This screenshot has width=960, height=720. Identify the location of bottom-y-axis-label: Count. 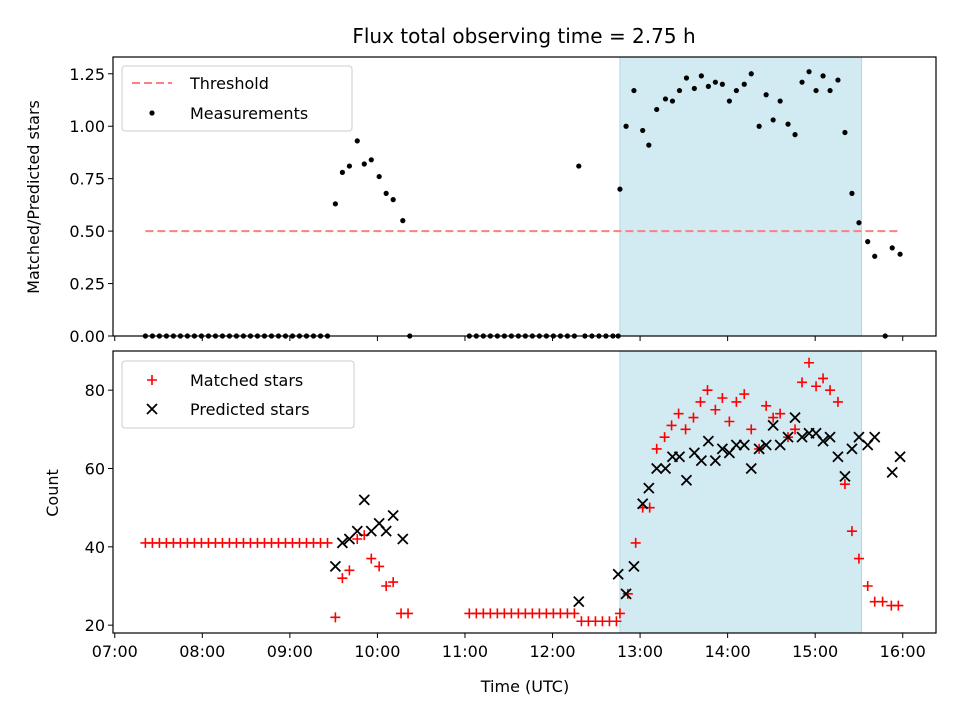
(52, 493).